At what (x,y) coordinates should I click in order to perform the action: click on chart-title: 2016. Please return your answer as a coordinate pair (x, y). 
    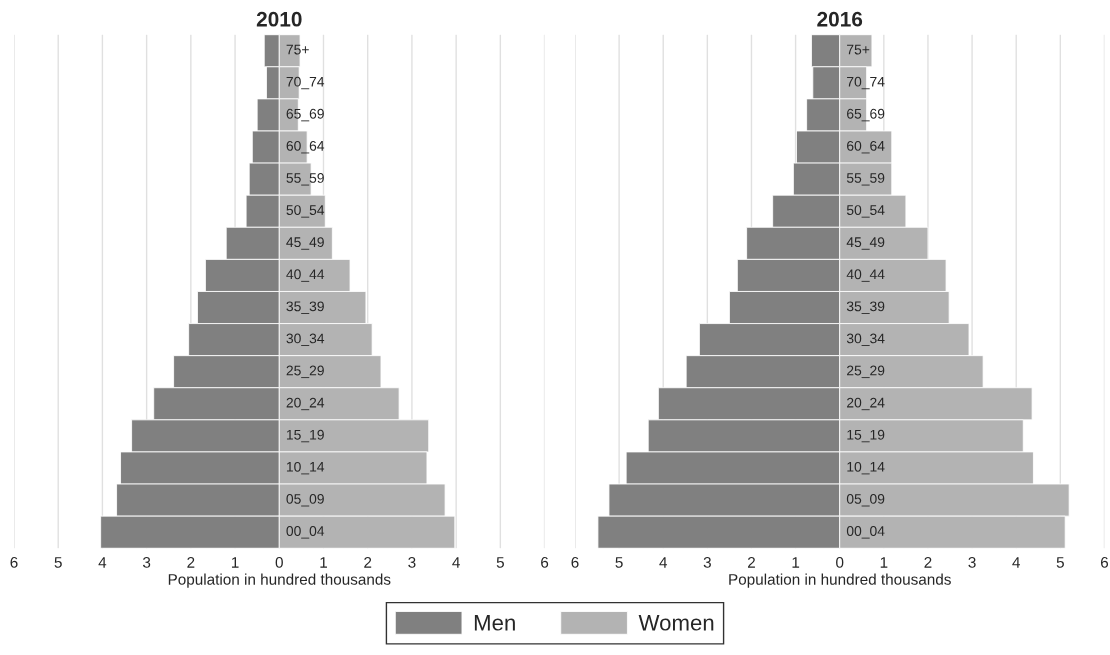
    Looking at the image, I should click on (840, 19).